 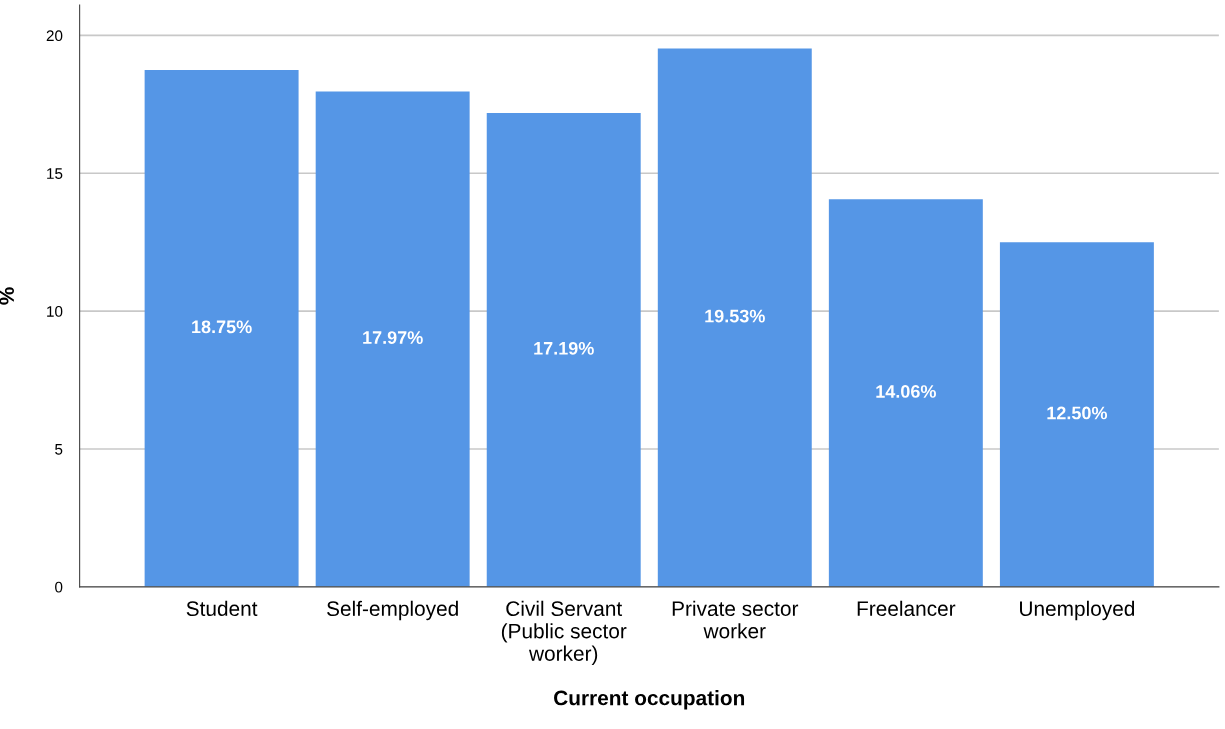 I want to click on x-tick-label: Student, so click(x=222, y=608).